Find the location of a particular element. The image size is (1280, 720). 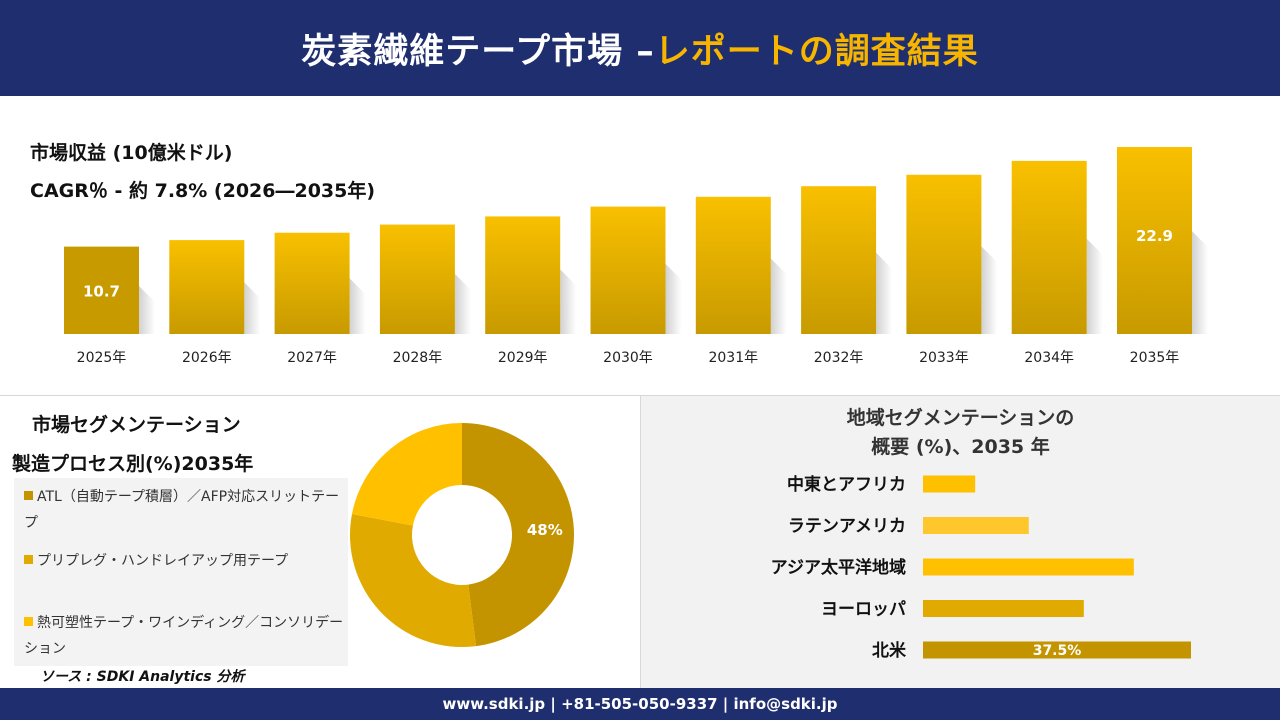

x-tick-label: 2034年 is located at coordinates (1049, 358).